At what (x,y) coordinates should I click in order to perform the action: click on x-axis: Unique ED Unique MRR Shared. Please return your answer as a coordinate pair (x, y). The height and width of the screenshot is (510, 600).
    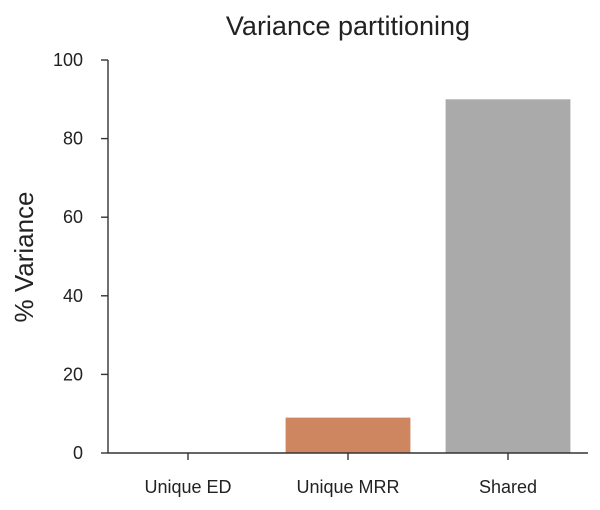
    Looking at the image, I should click on (348, 474).